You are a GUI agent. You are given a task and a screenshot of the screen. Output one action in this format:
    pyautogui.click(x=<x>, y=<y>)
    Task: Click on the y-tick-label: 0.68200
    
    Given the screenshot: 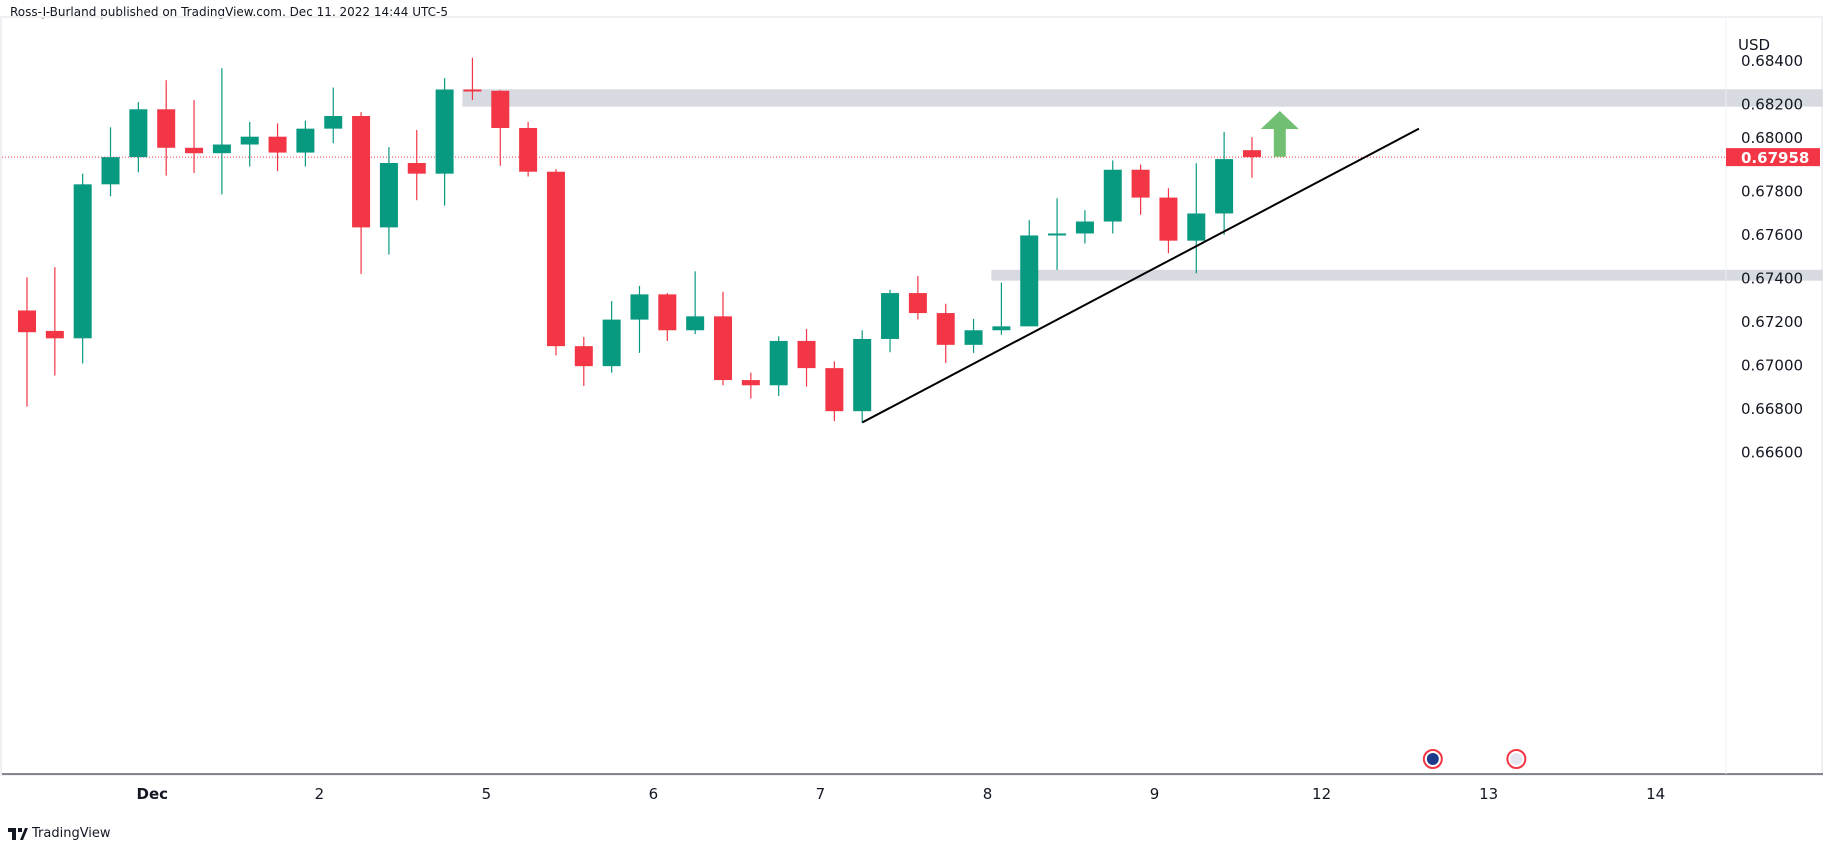 What is the action you would take?
    pyautogui.click(x=1772, y=105)
    